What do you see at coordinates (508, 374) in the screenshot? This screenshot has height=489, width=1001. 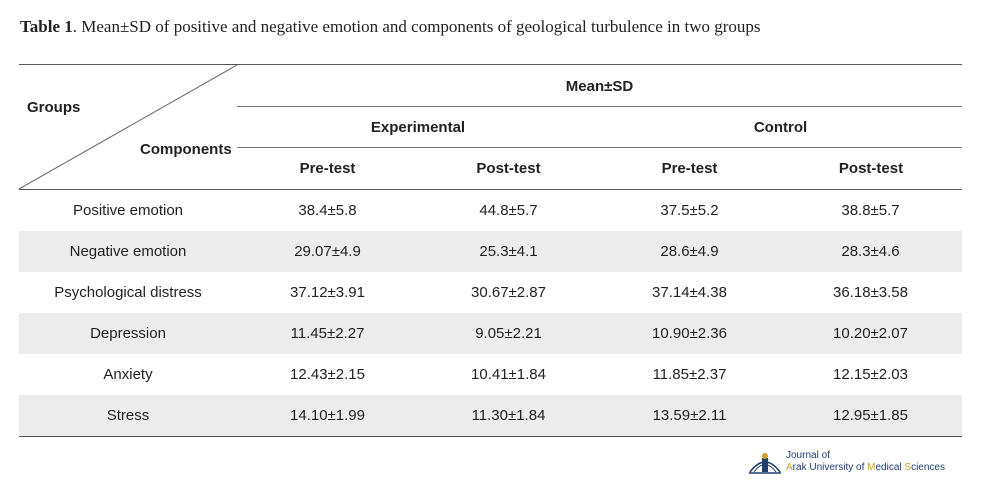 I see `exp-post-cell: 10.41±1.84` at bounding box center [508, 374].